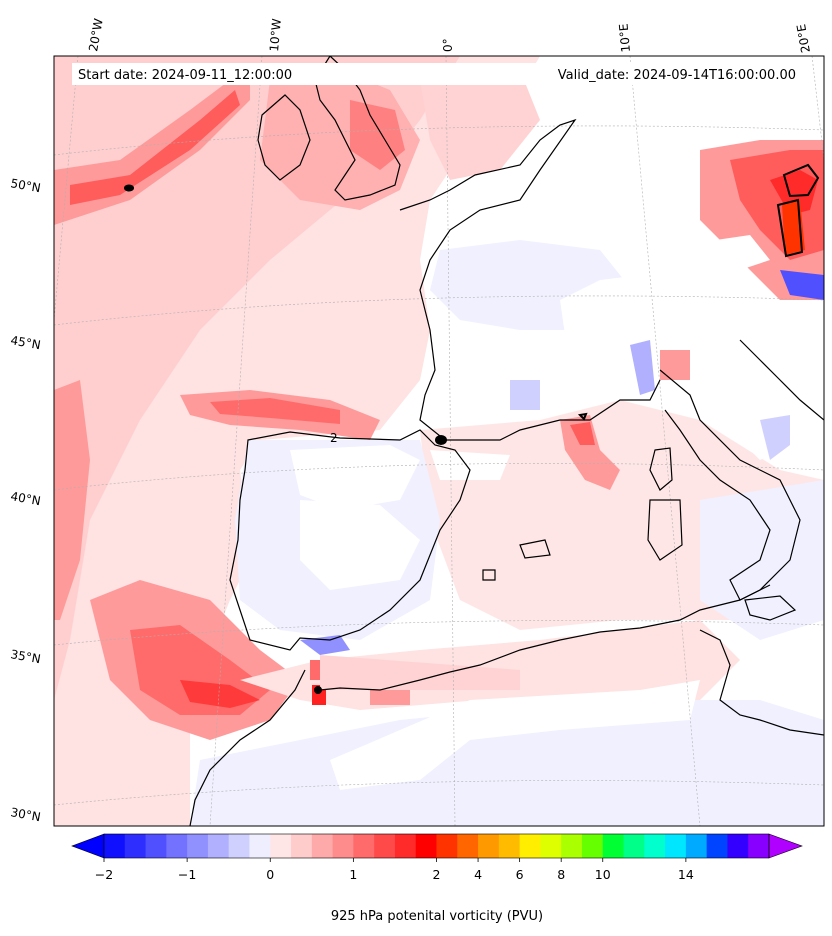 The width and height of the screenshot is (832, 936). I want to click on colorbar-tick-label: 6, so click(520, 874).